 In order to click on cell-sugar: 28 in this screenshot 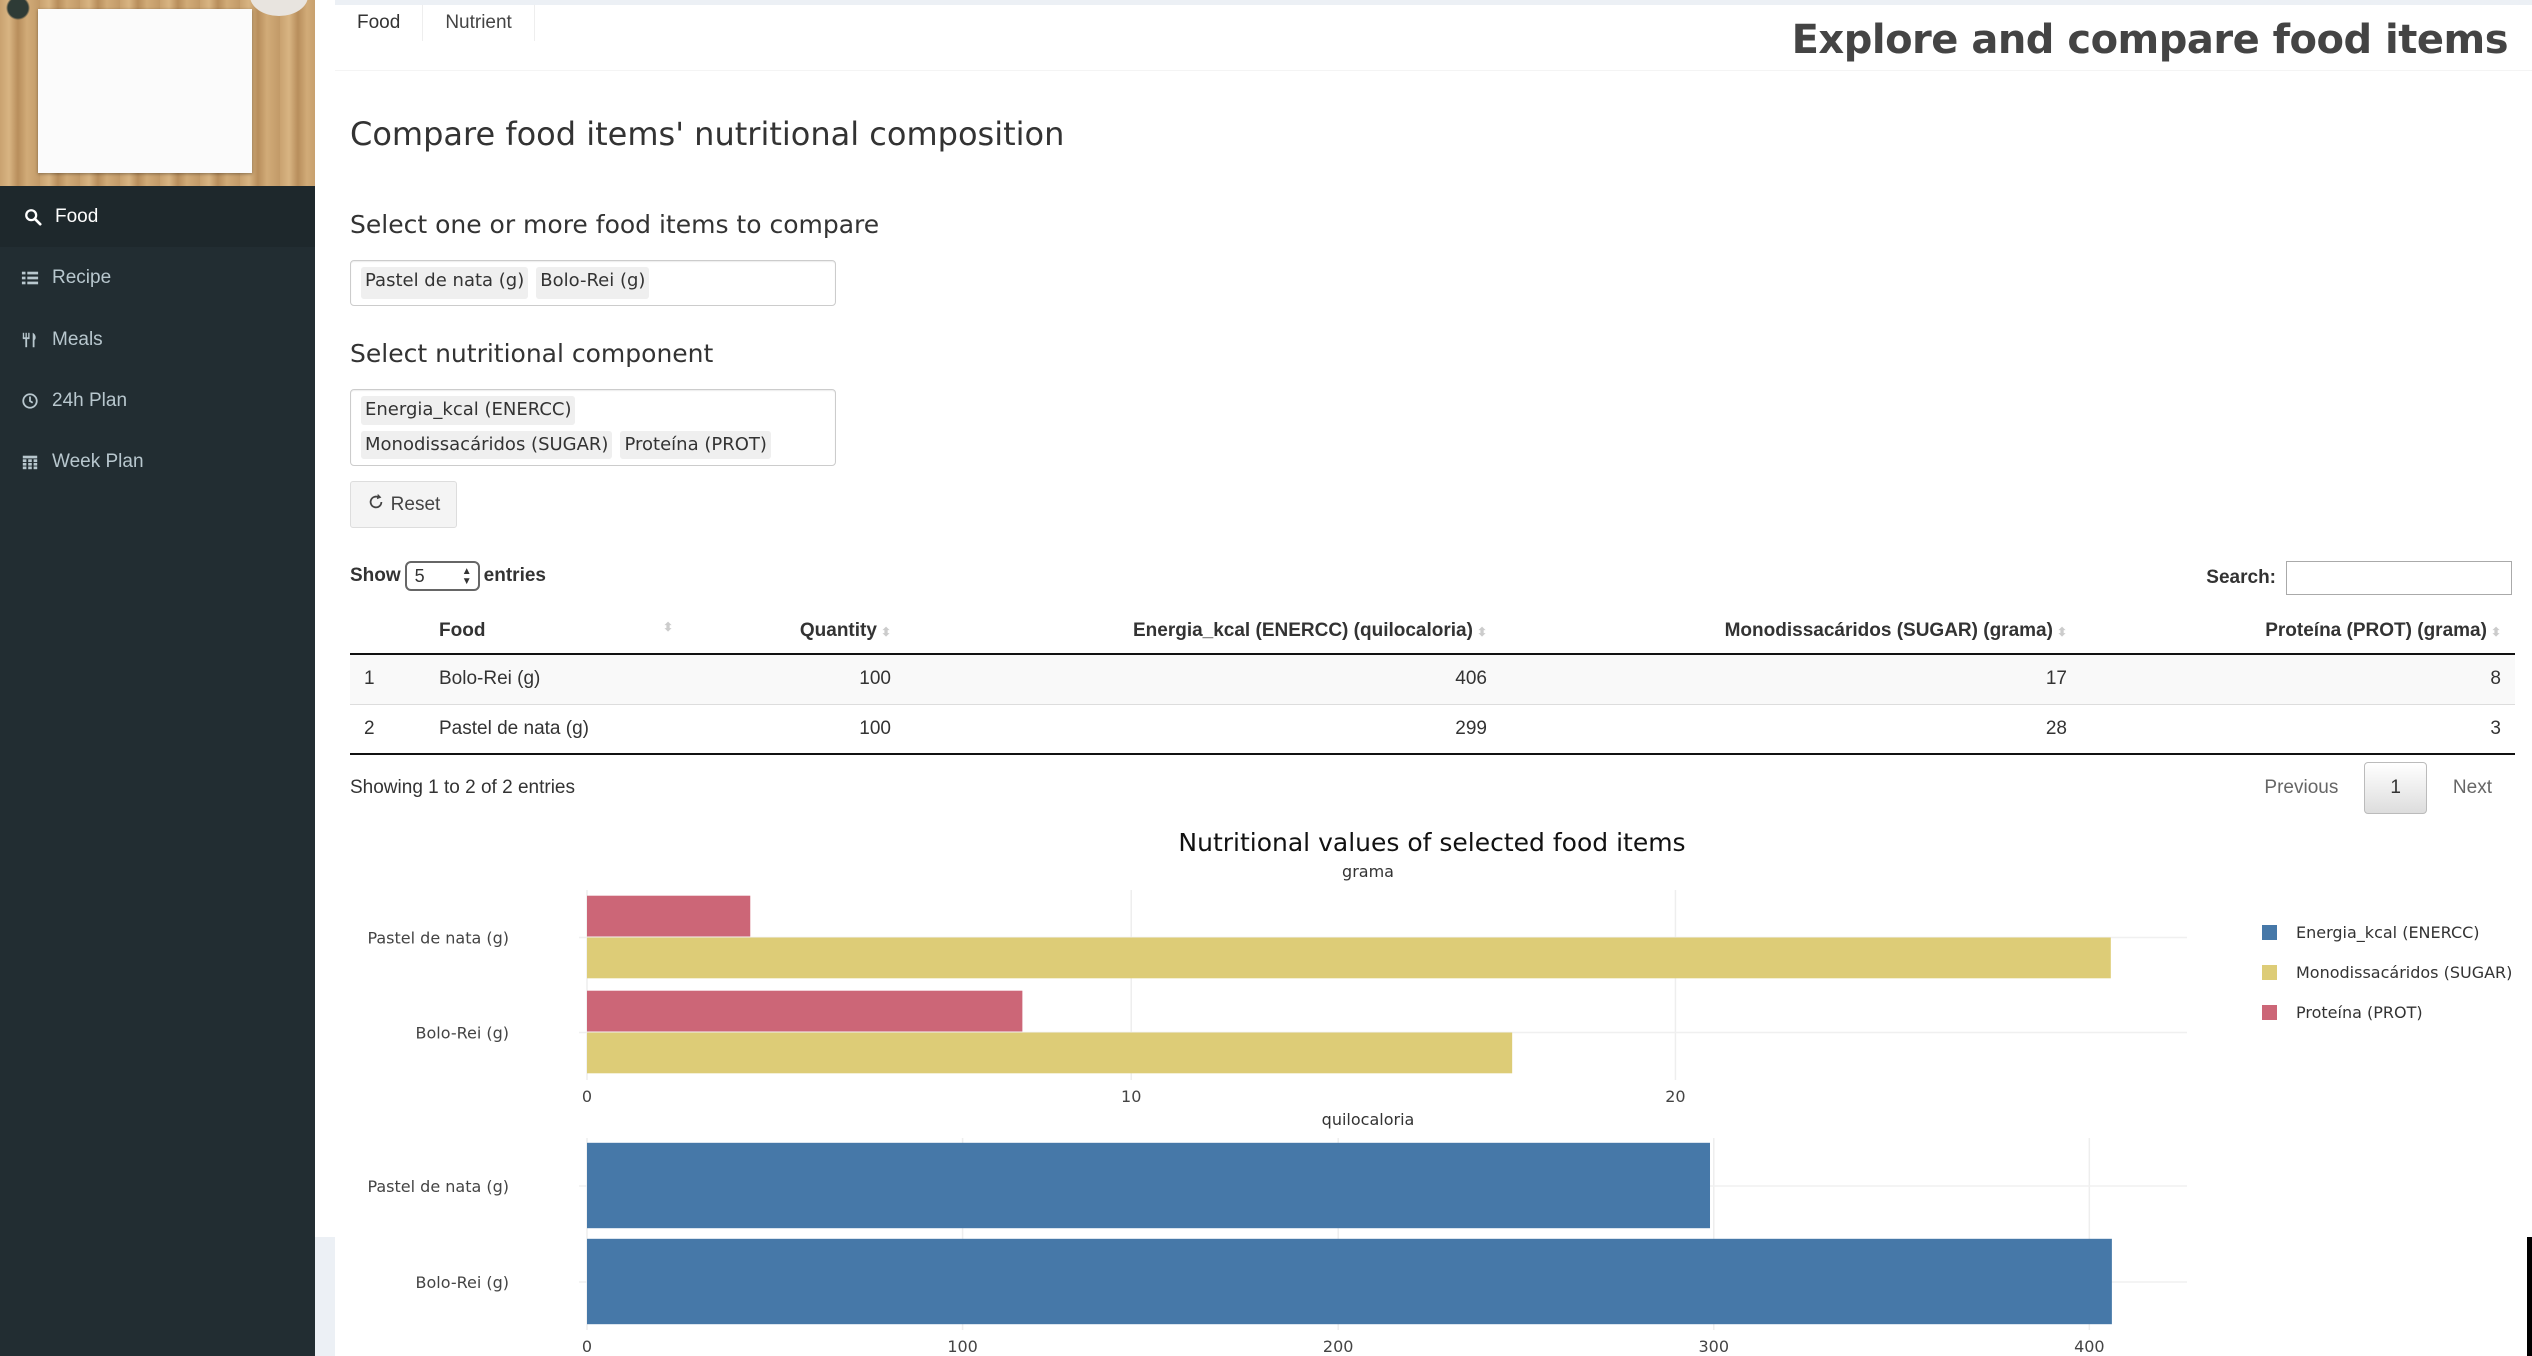, I will do `click(1791, 729)`.